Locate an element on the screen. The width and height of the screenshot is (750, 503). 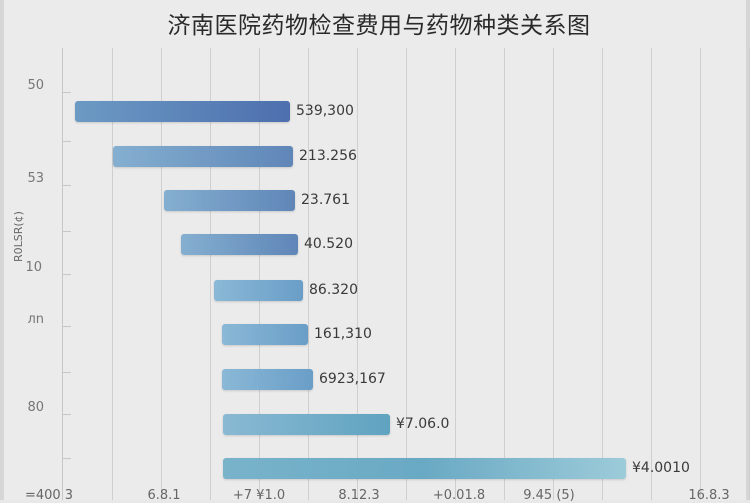
y-tick-label: 53 is located at coordinates (35, 178).